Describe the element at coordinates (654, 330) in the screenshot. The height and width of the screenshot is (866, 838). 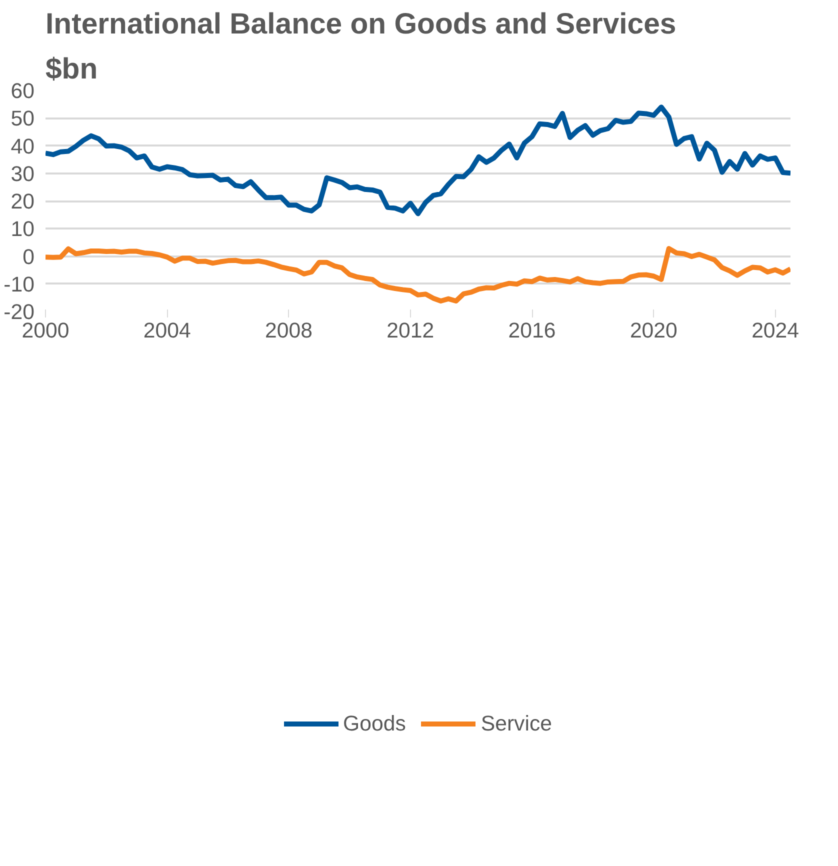
I see `x-tick-label: 2020` at that location.